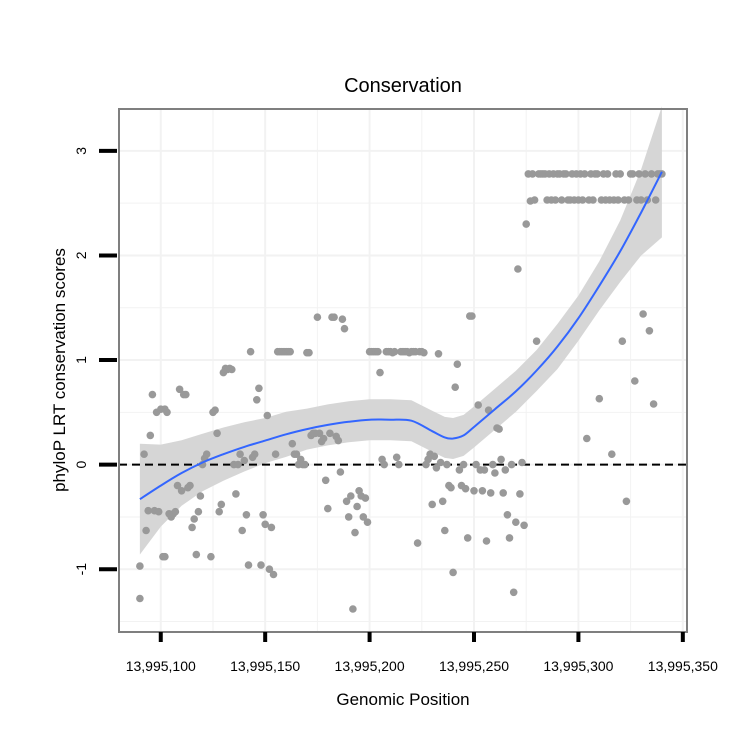 Image resolution: width=750 pixels, height=750 pixels. I want to click on x-tick-label: 13,995,250, so click(474, 666).